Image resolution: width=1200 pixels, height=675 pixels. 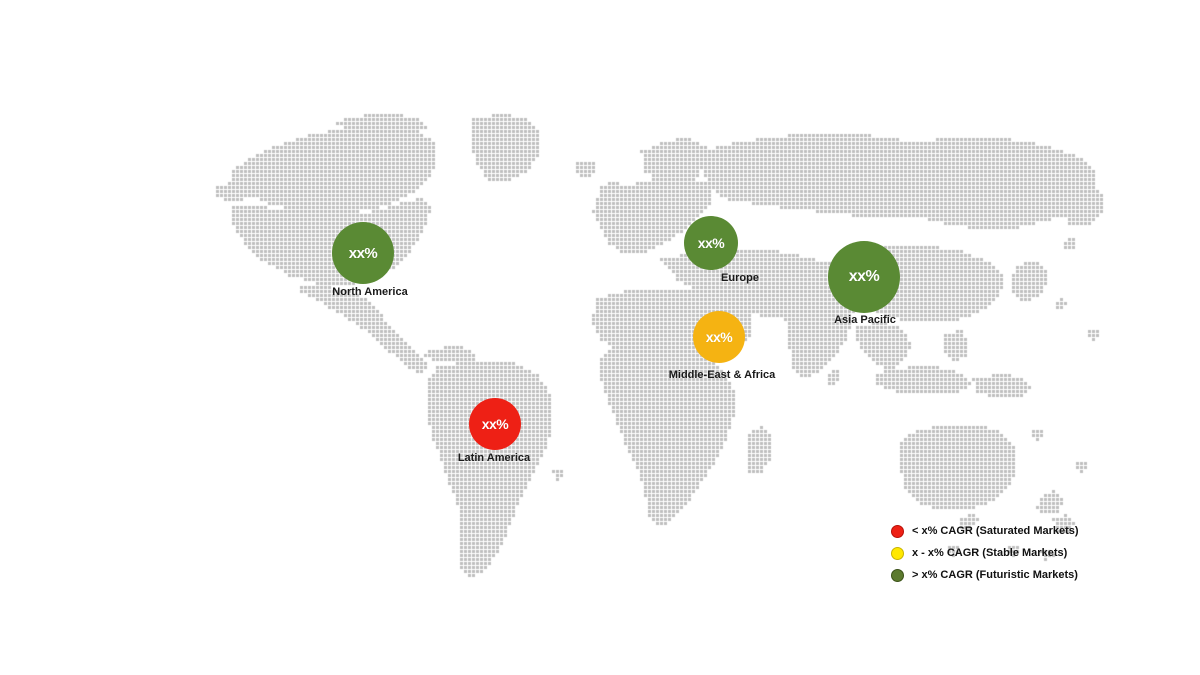 I want to click on bubble-value-middle-east-africa: xx%, so click(x=719, y=337).